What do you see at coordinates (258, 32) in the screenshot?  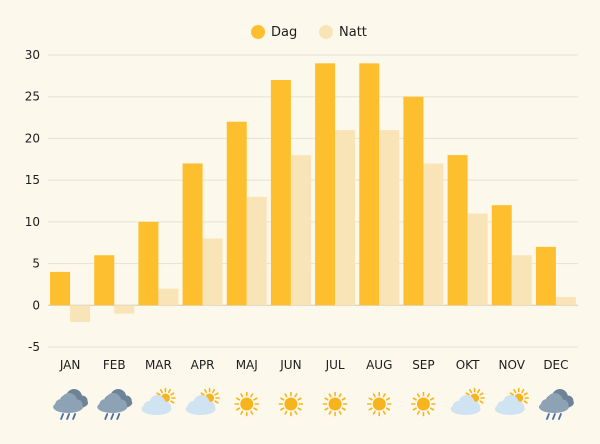 I see `legend-swatch-dag` at bounding box center [258, 32].